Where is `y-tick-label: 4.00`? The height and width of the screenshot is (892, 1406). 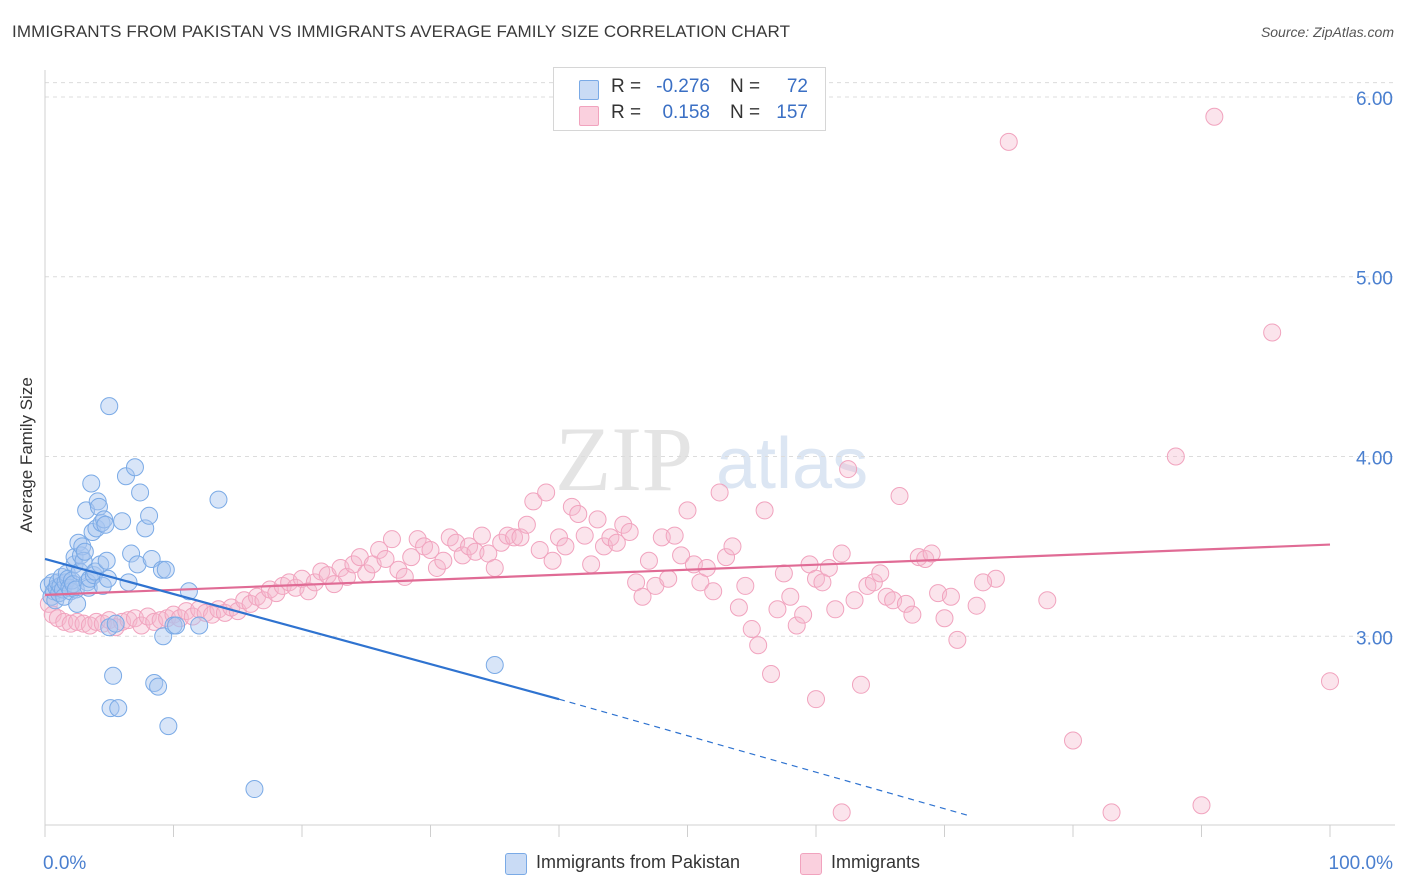 y-tick-label: 4.00 is located at coordinates (1374, 458).